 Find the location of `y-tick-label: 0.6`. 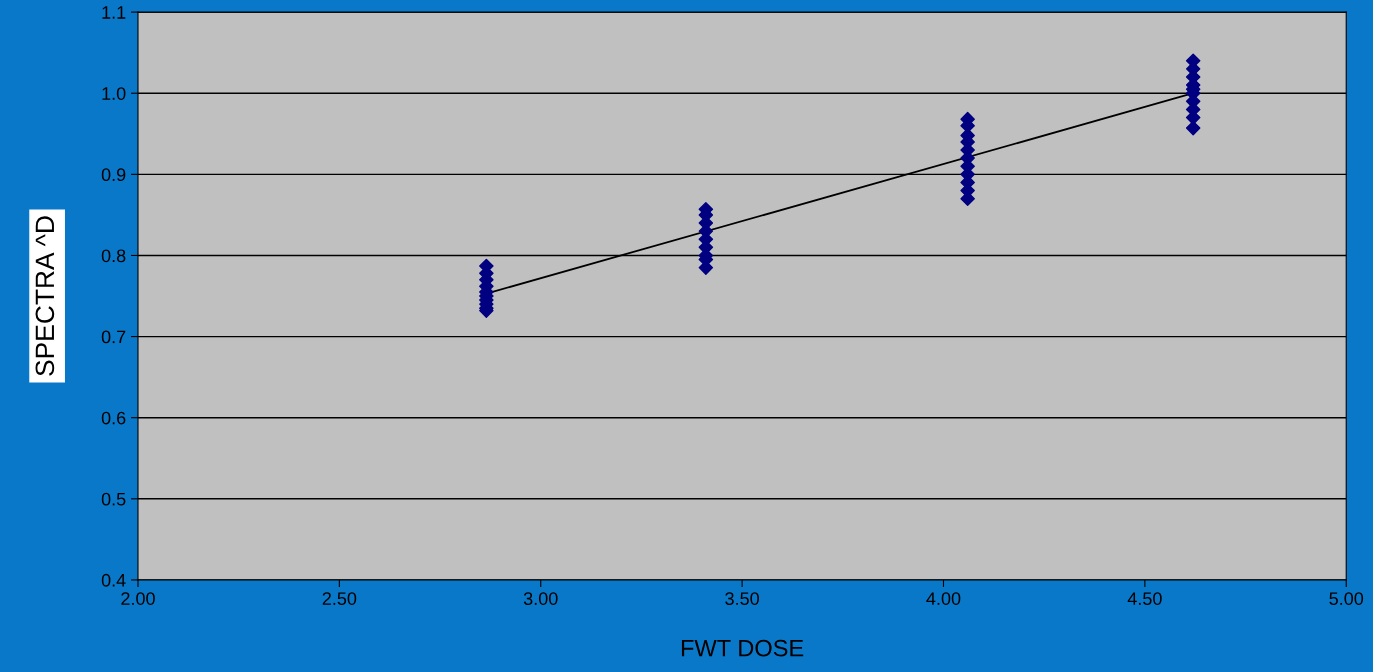

y-tick-label: 0.6 is located at coordinates (113, 418).